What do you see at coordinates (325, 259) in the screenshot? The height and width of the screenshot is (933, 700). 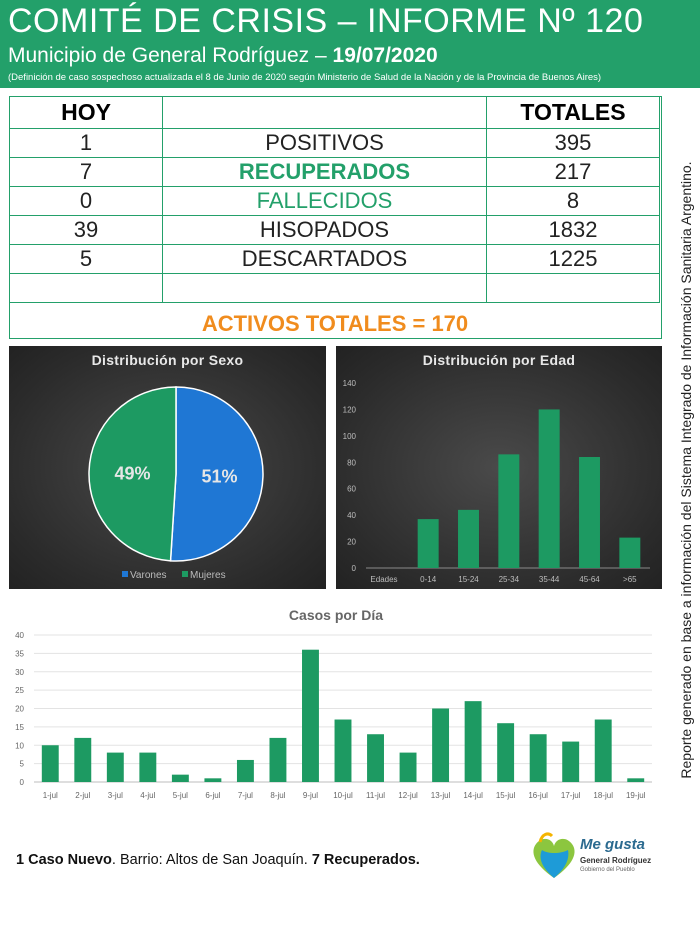 I see `stat-label: DESCARTADOS` at bounding box center [325, 259].